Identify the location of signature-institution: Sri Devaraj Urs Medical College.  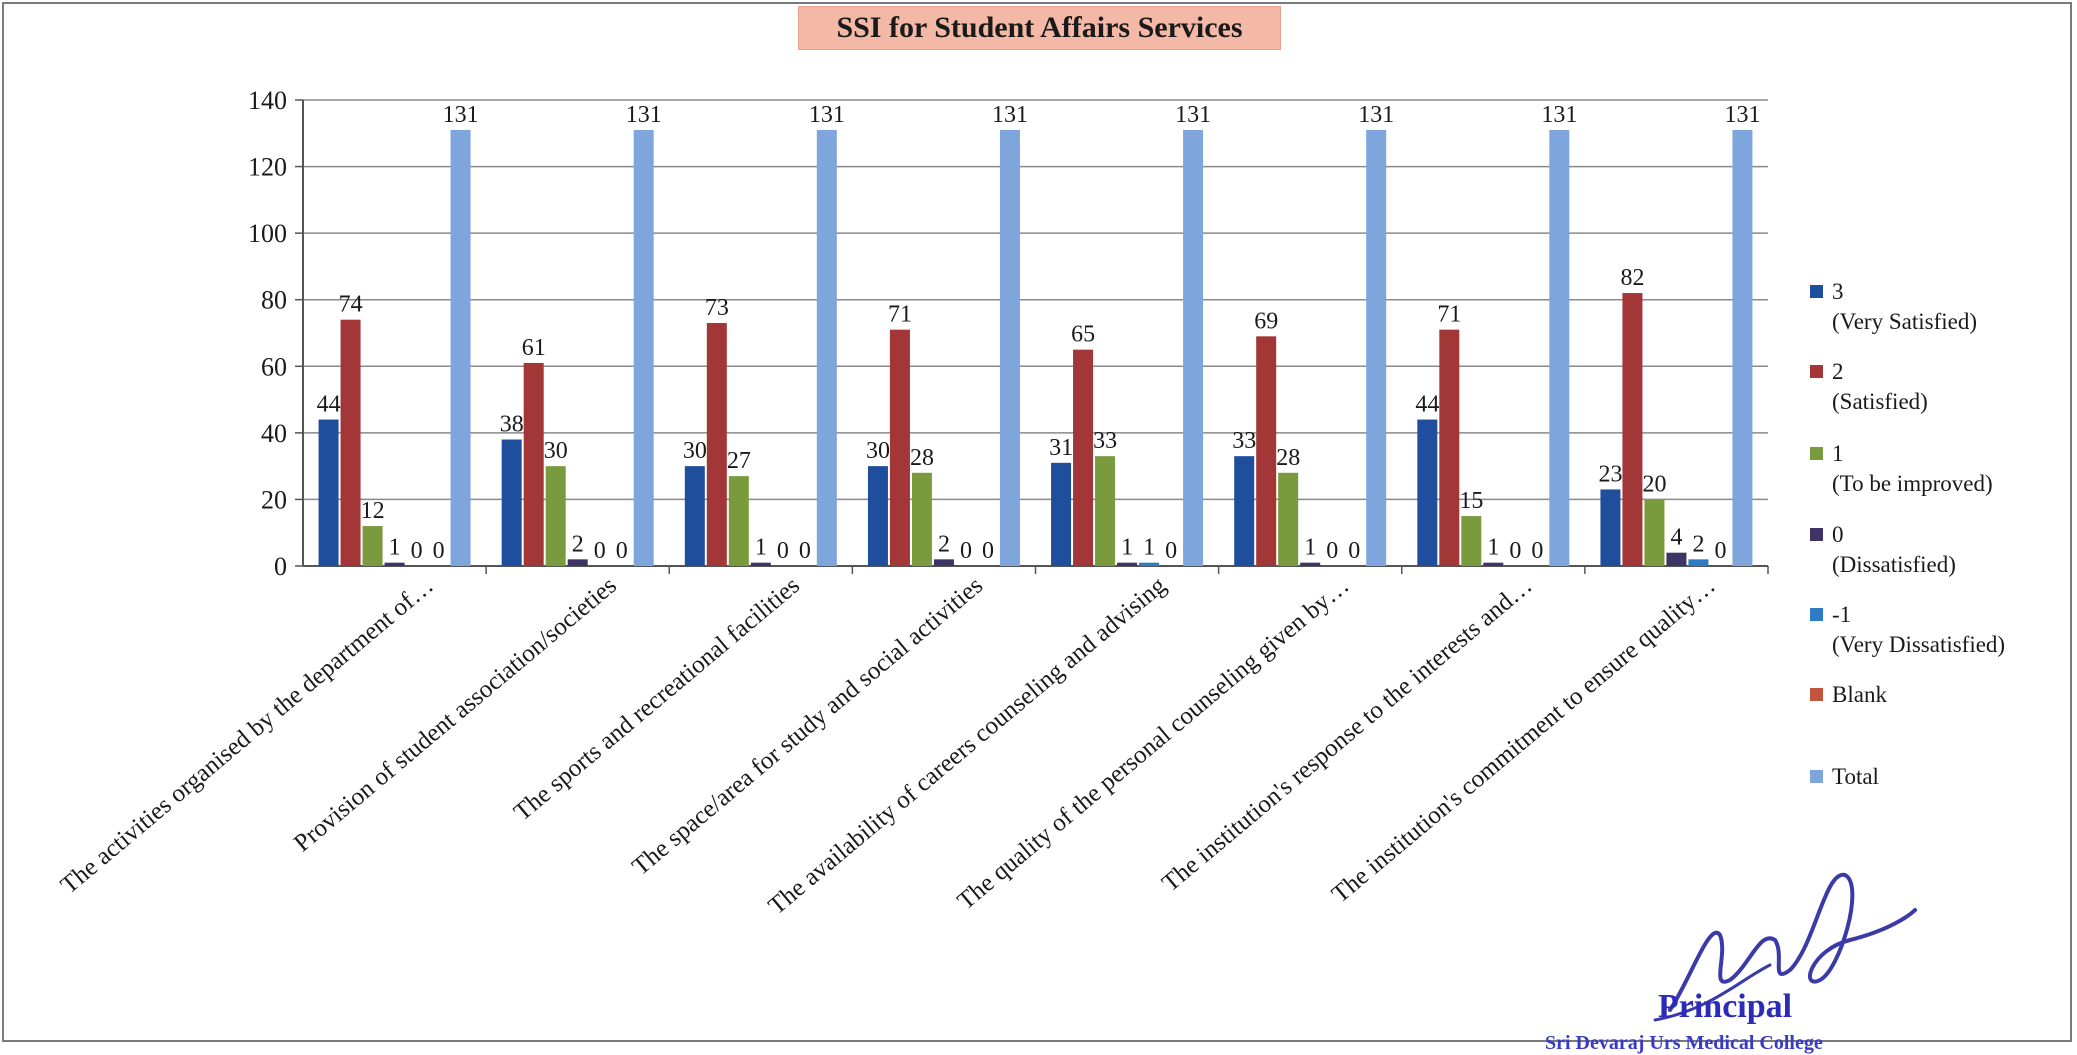
(1684, 1043).